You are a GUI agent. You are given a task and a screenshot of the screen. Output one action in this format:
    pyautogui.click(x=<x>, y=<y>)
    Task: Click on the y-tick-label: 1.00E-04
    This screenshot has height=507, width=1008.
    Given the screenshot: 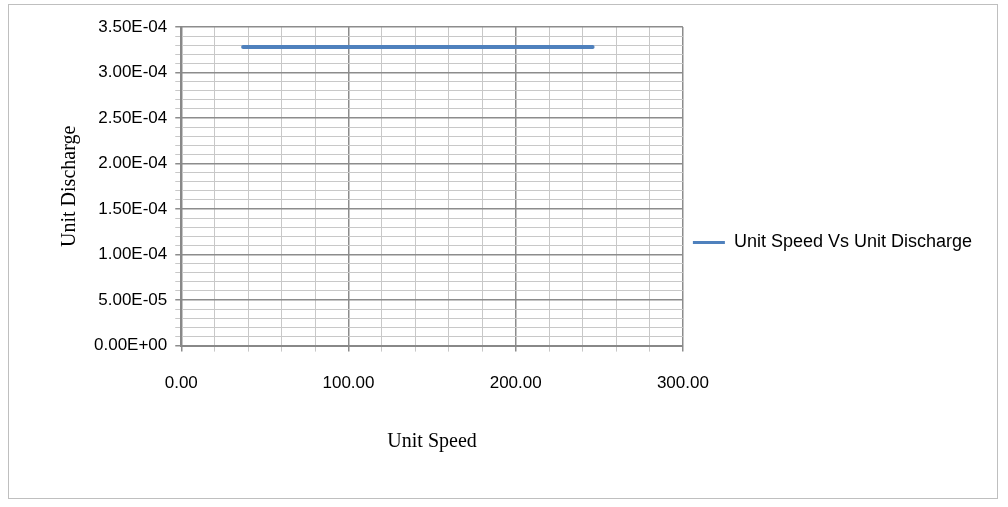 What is the action you would take?
    pyautogui.click(x=133, y=254)
    